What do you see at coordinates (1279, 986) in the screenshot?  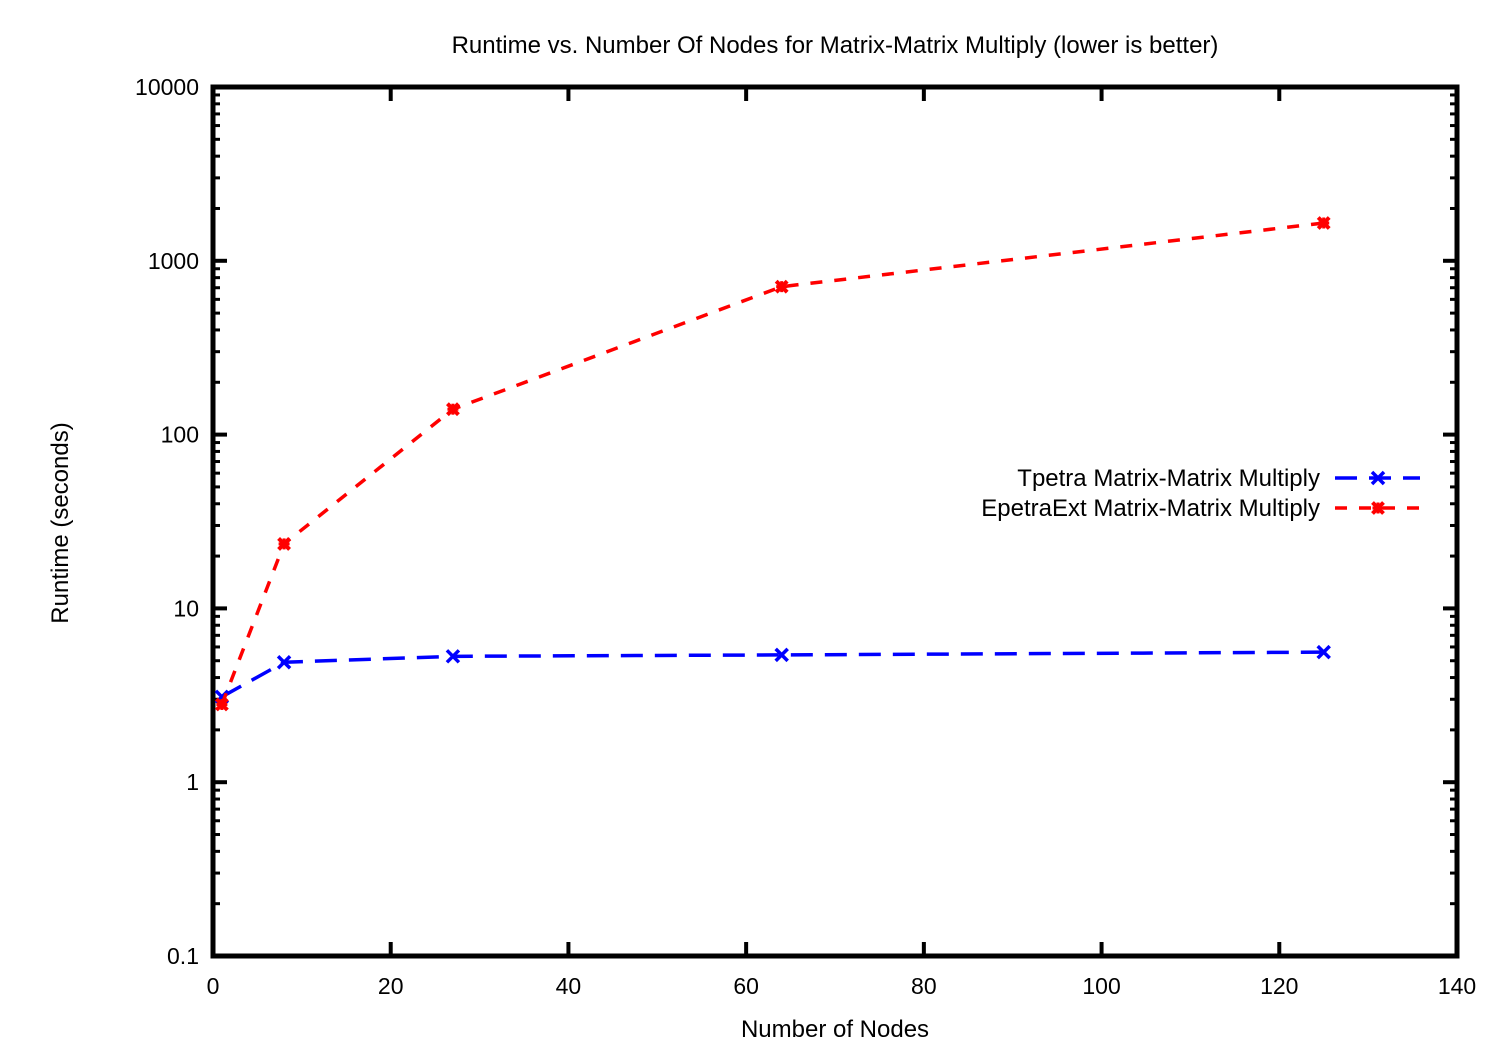 I see `x-tick-label: 120` at bounding box center [1279, 986].